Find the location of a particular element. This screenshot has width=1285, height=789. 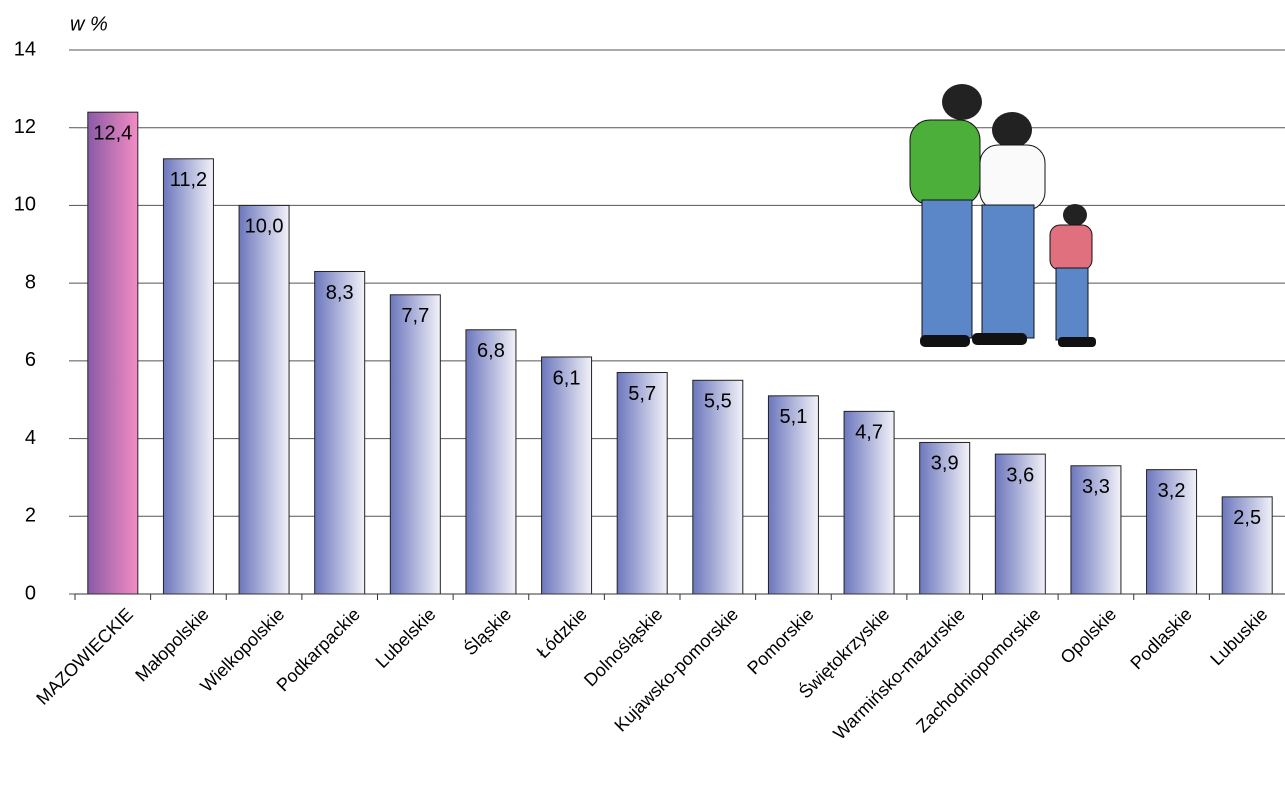

y-tick-label: 8 is located at coordinates (30, 282).